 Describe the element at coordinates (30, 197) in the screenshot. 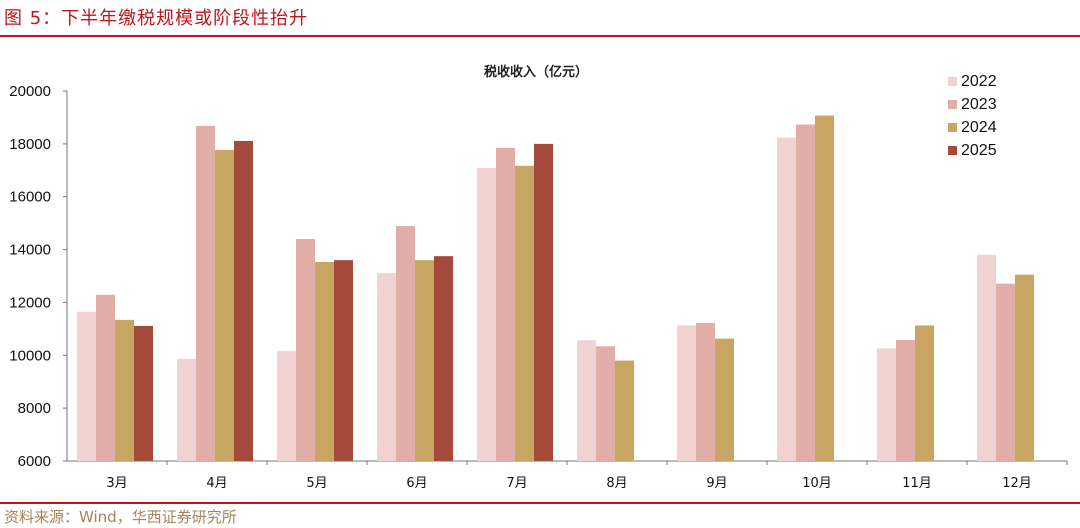

I see `y-tick-label: 16000` at that location.